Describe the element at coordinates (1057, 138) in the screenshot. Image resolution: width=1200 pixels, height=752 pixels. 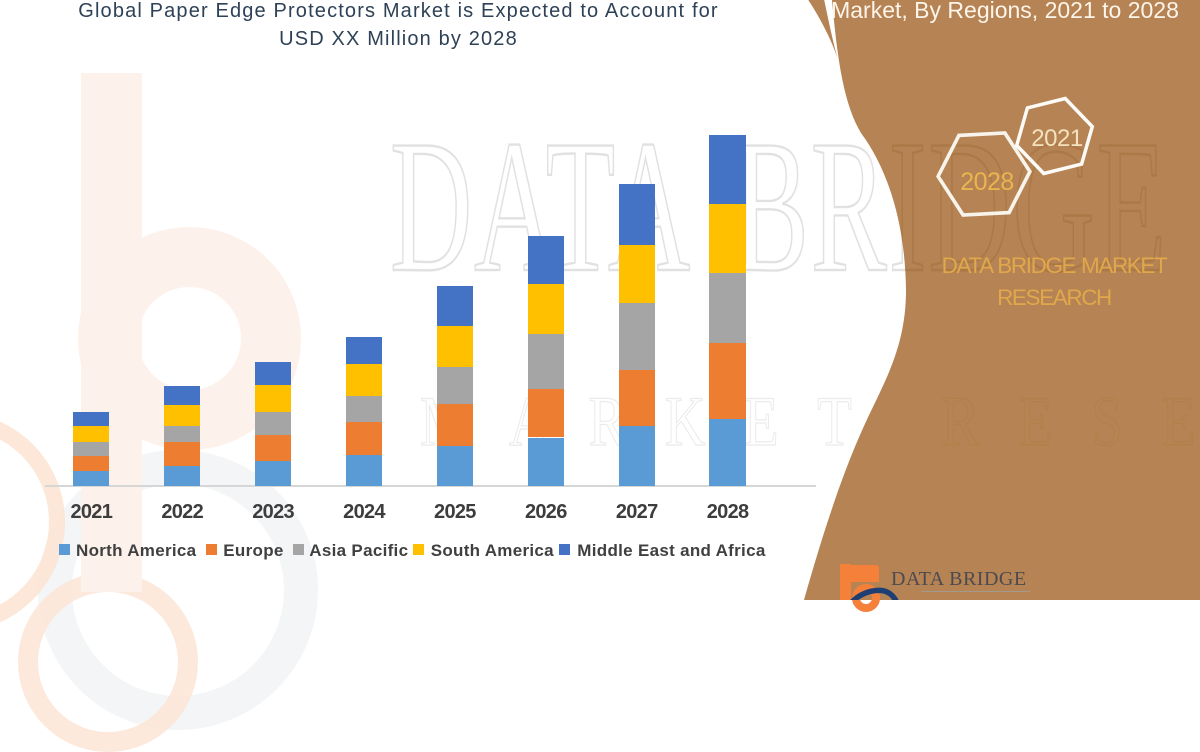
I see `svg-text: 2021` at that location.